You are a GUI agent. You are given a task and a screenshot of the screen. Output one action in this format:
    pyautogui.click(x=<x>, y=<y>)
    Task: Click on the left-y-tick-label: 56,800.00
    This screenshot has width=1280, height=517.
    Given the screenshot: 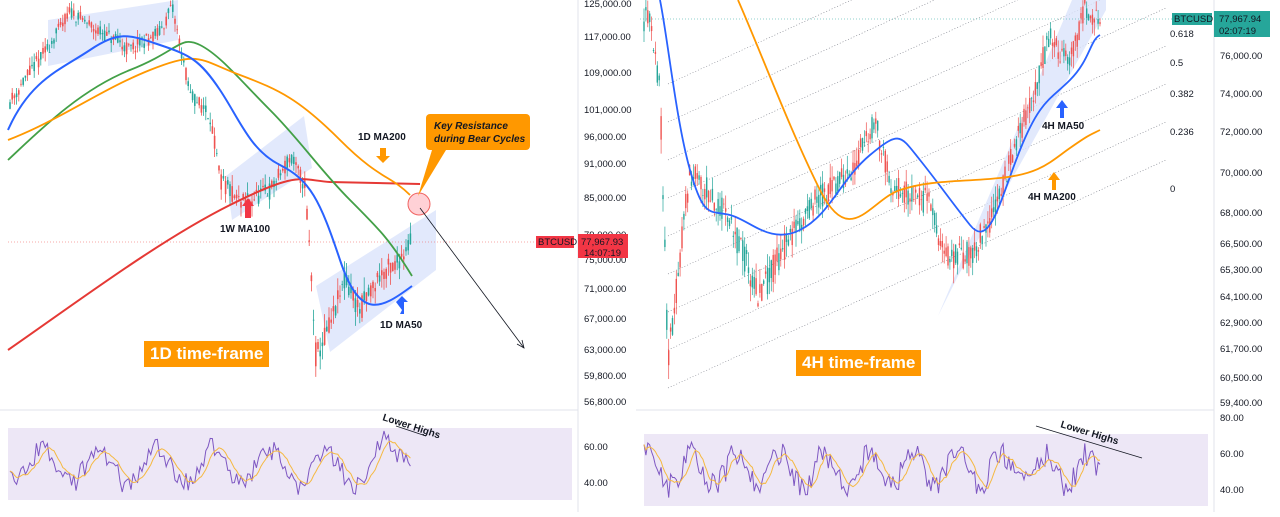 What is the action you would take?
    pyautogui.click(x=605, y=402)
    